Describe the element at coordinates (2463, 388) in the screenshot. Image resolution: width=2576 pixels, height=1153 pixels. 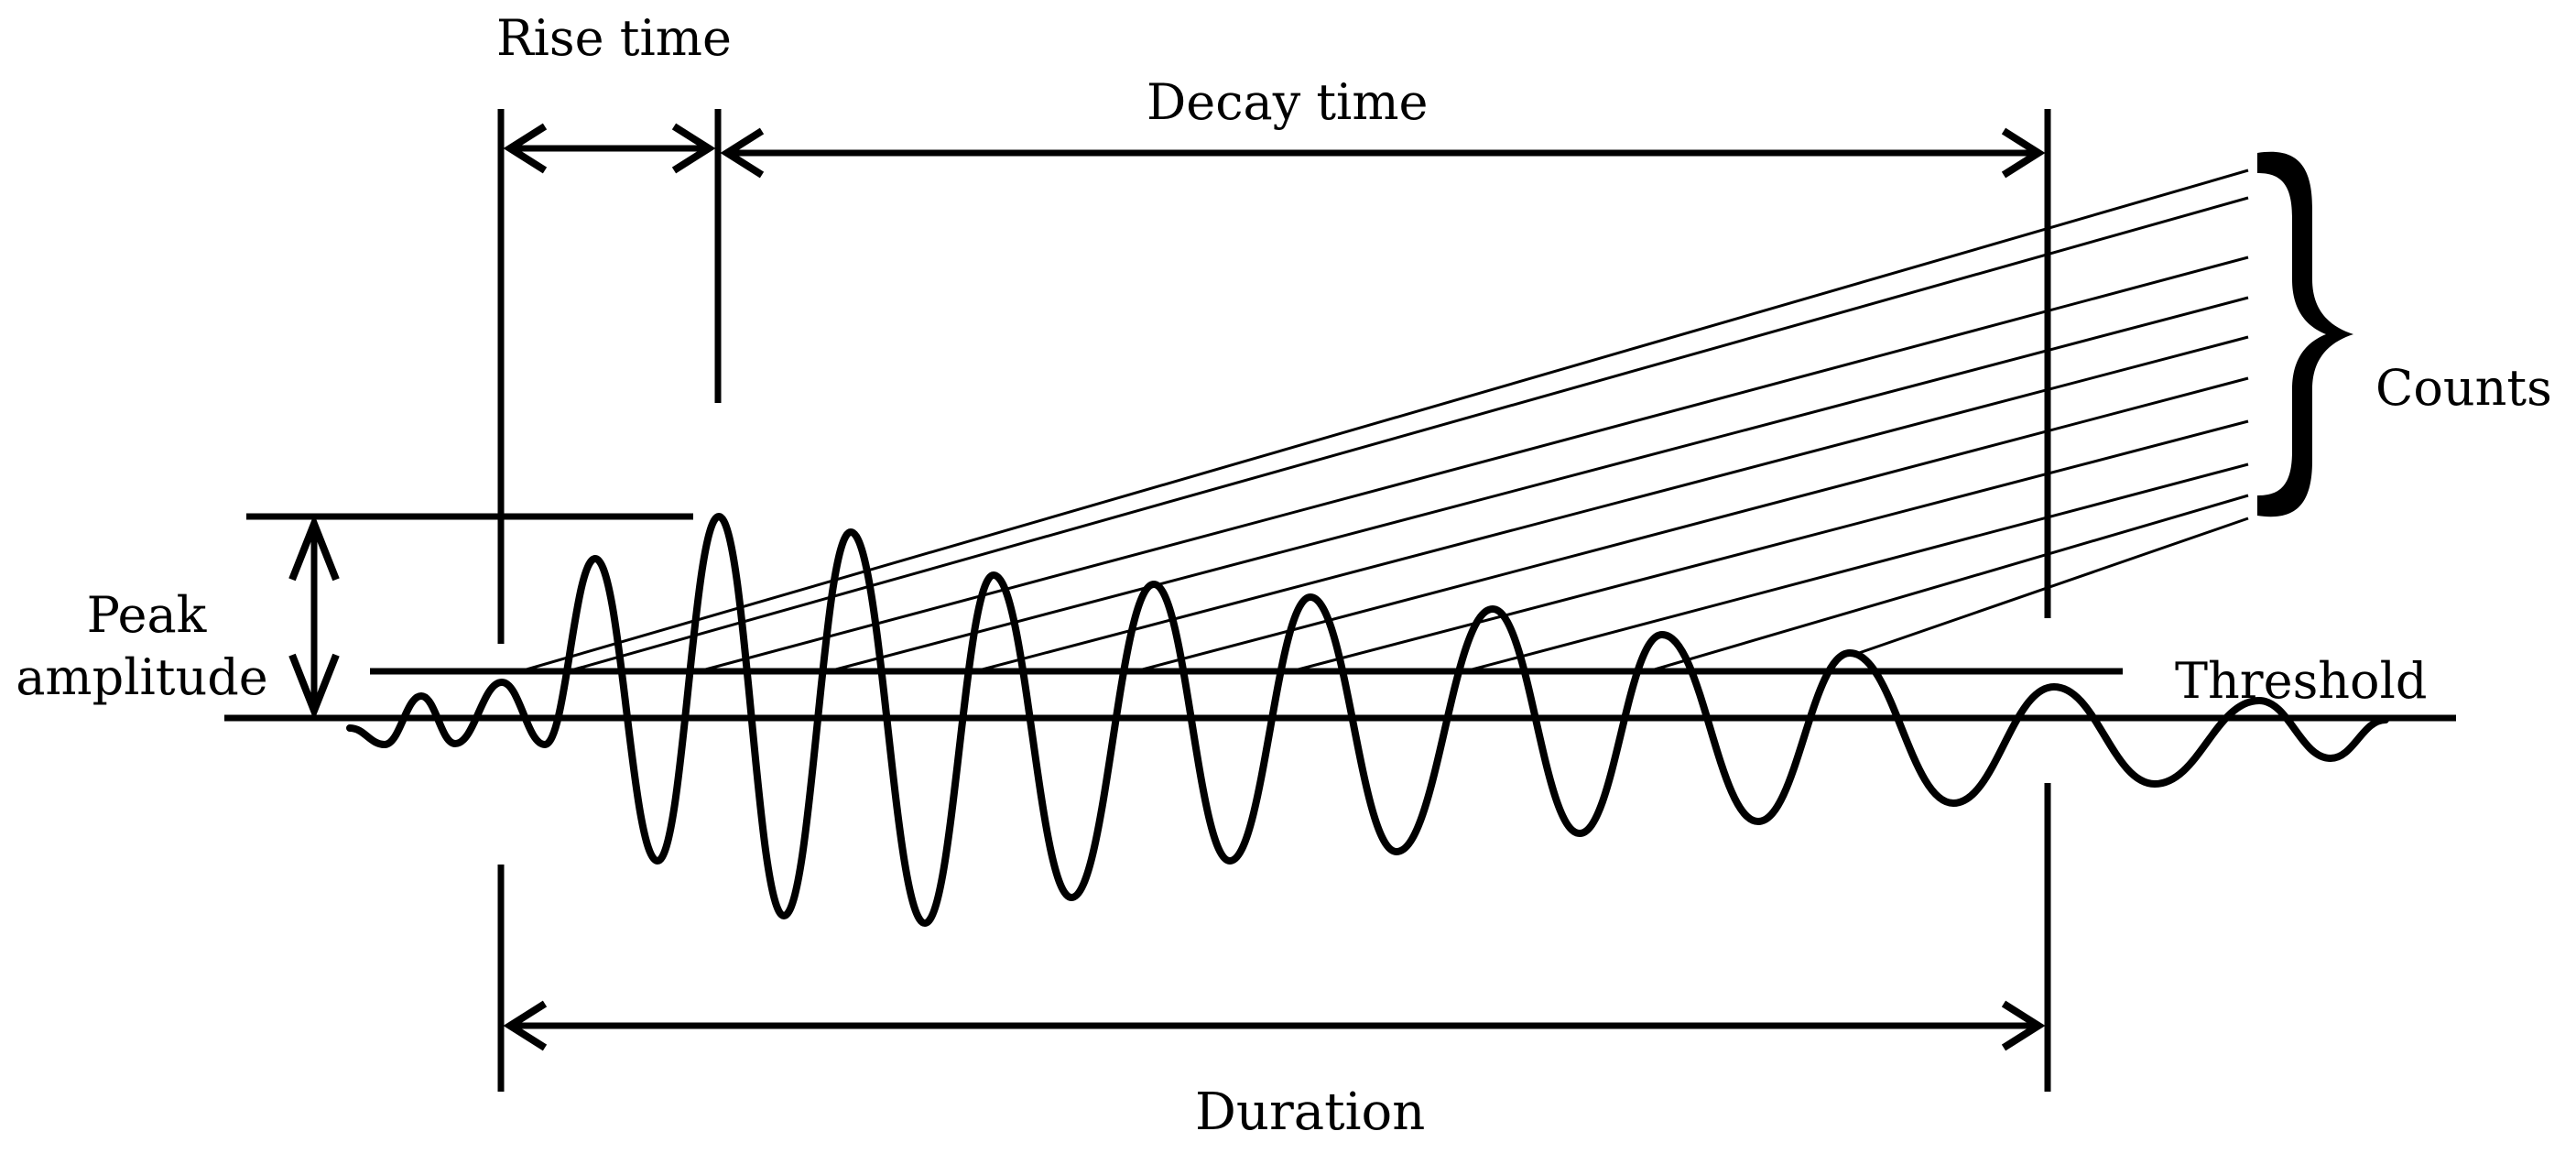
I see `counts-label: Counts` at that location.